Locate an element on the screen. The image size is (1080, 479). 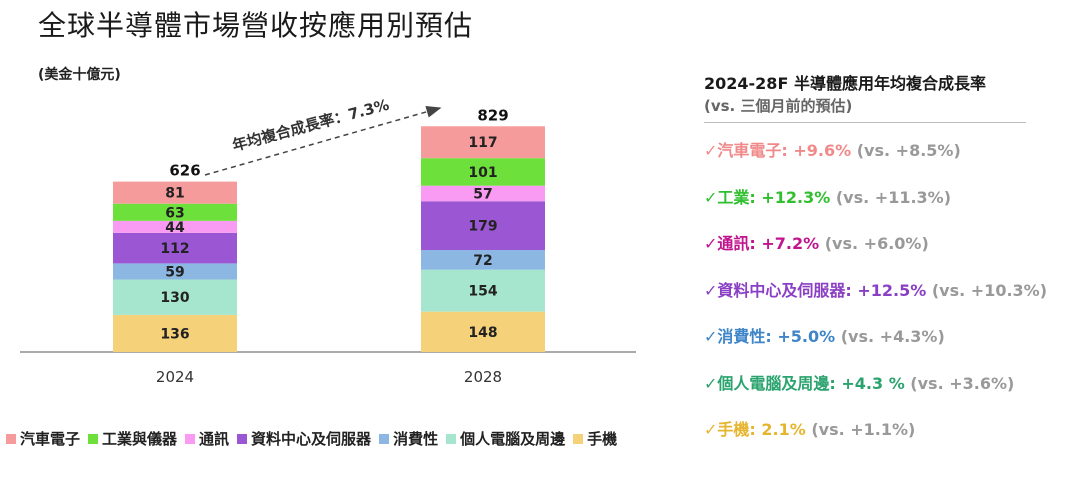
legend-item: 工業與儀器 is located at coordinates (132, 438).